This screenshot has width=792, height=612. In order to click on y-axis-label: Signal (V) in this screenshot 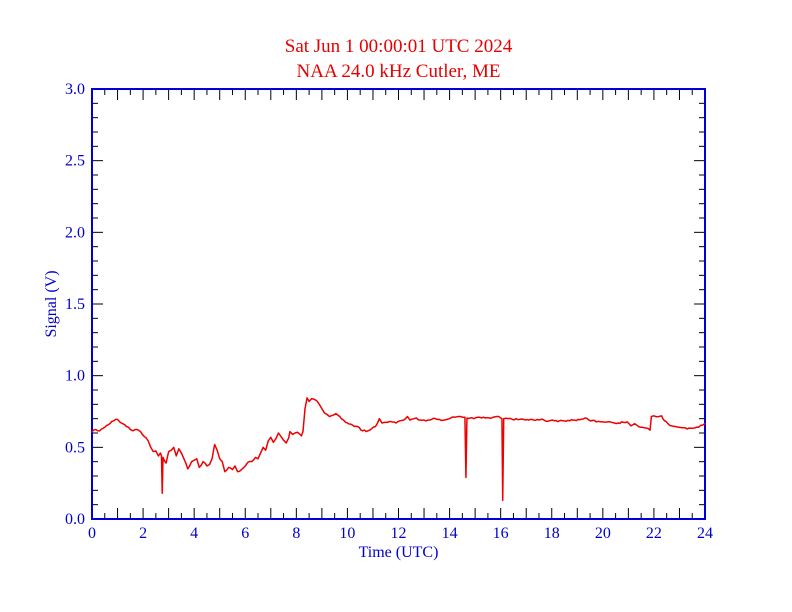, I will do `click(51, 304)`.